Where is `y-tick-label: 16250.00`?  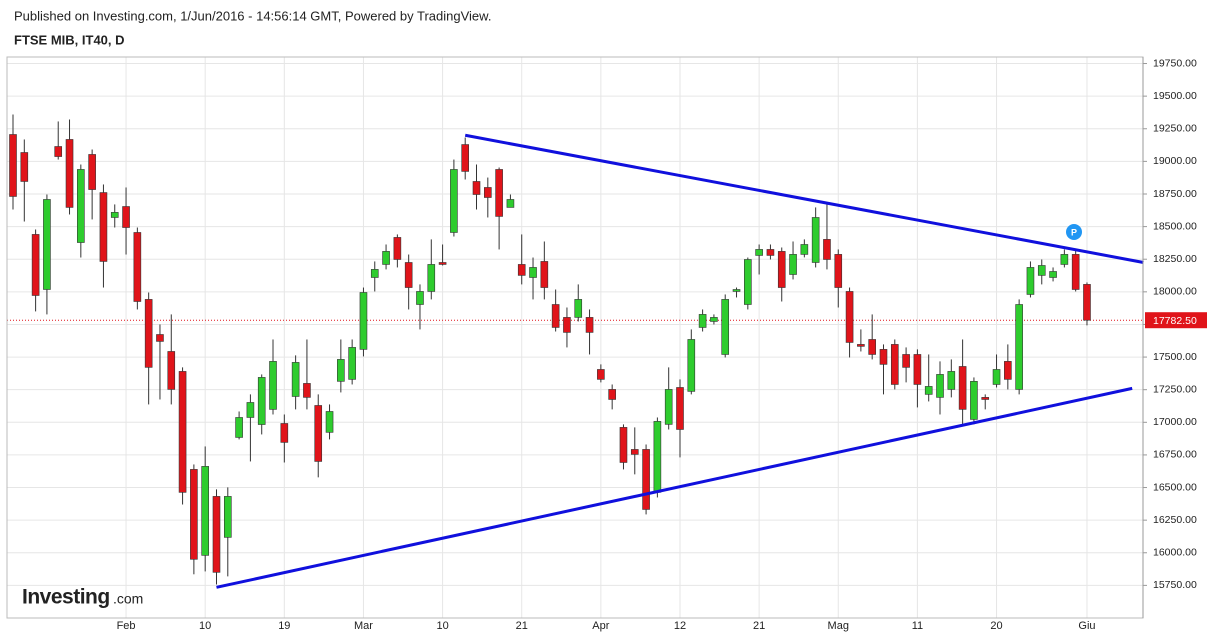
y-tick-label: 16250.00 is located at coordinates (1175, 520).